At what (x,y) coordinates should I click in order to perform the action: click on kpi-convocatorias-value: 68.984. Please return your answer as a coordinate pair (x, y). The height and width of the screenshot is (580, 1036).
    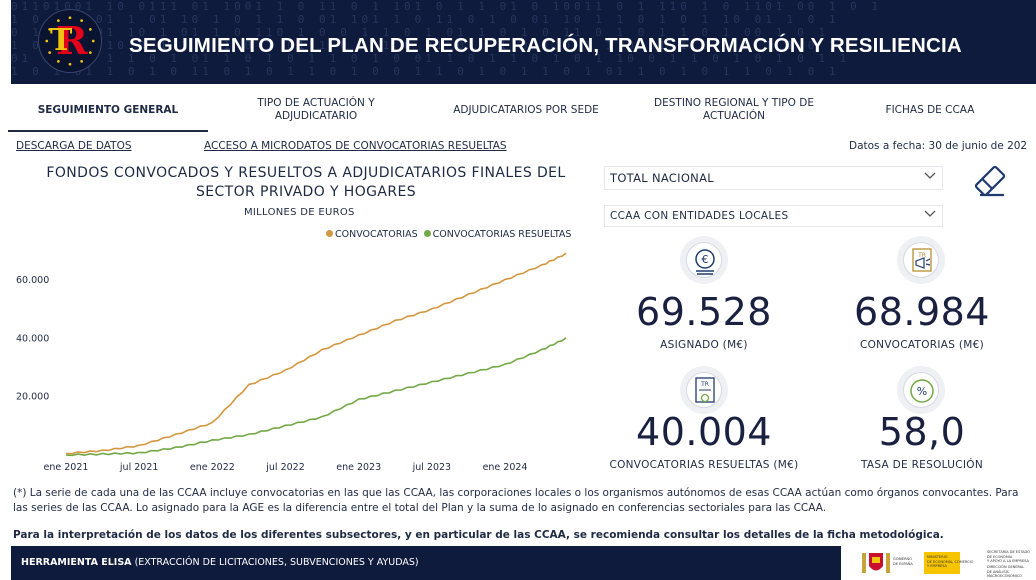
    Looking at the image, I should click on (922, 312).